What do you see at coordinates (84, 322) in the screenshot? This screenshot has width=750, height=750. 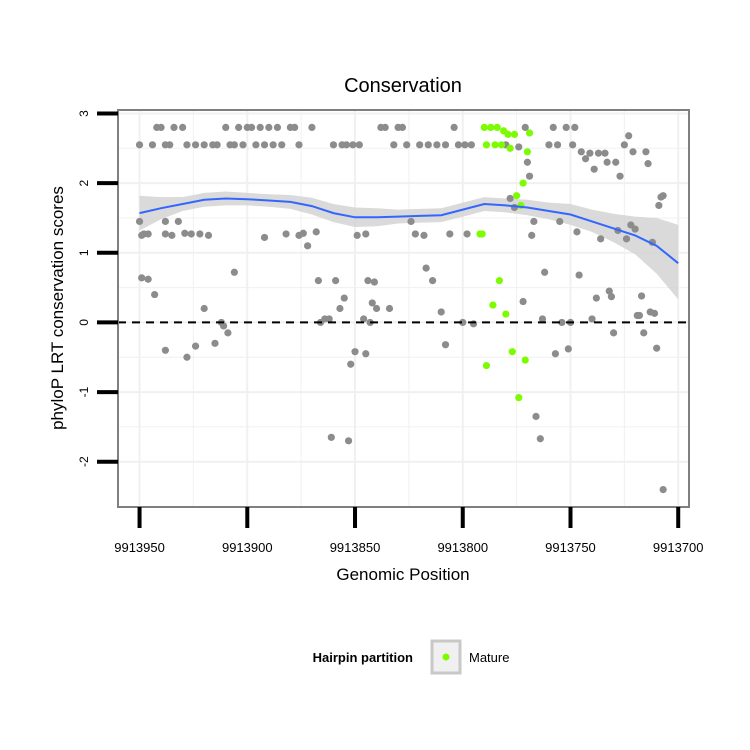 I see `y-tick-label: 0` at bounding box center [84, 322].